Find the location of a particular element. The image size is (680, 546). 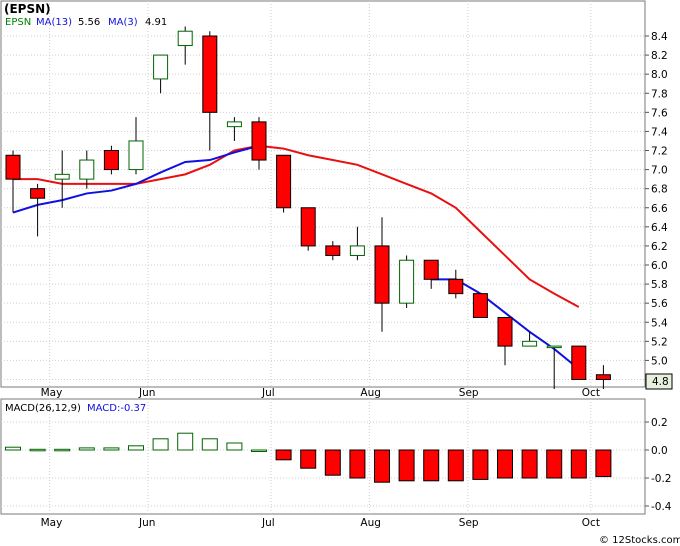

price-y-tick-label: 5.0 is located at coordinates (659, 361).